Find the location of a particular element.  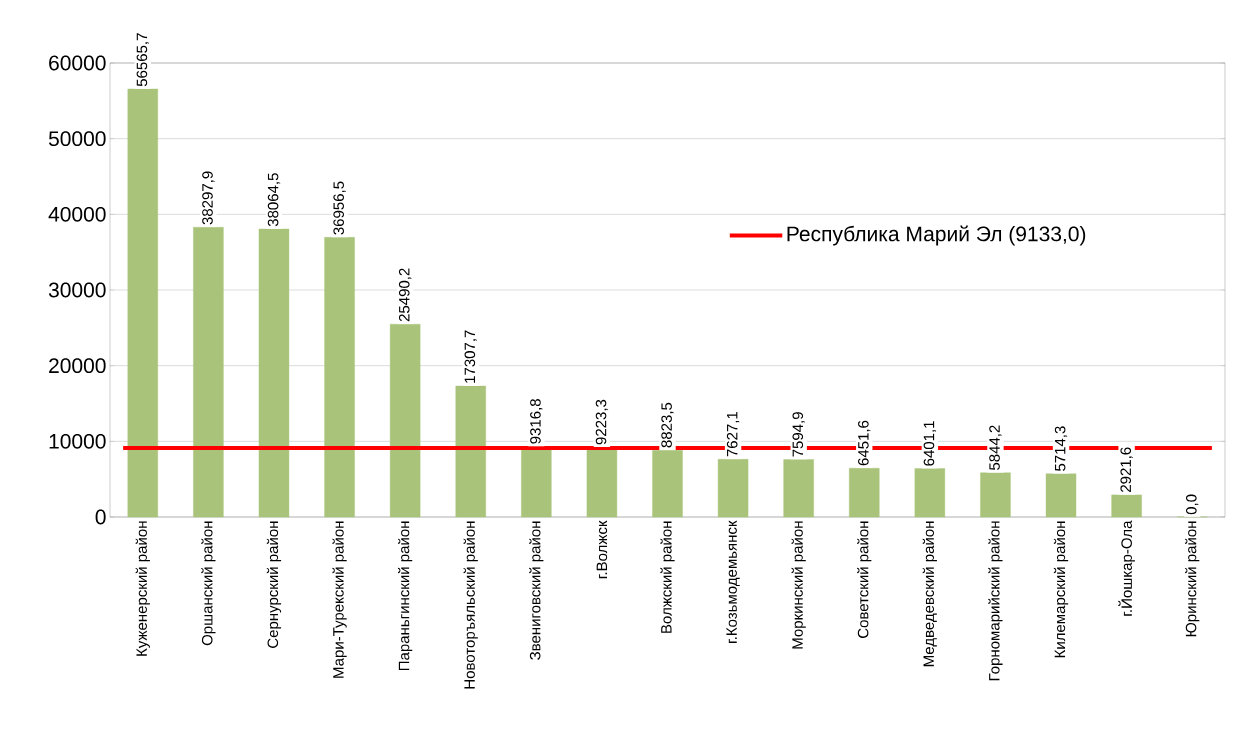

y-tick-label: 0 is located at coordinates (100, 517).